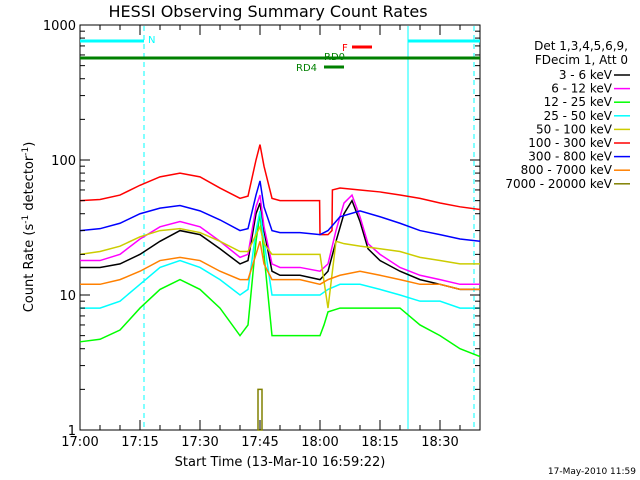  Describe the element at coordinates (379, 442) in the screenshot. I see `x-tick-label: 18:15` at that location.